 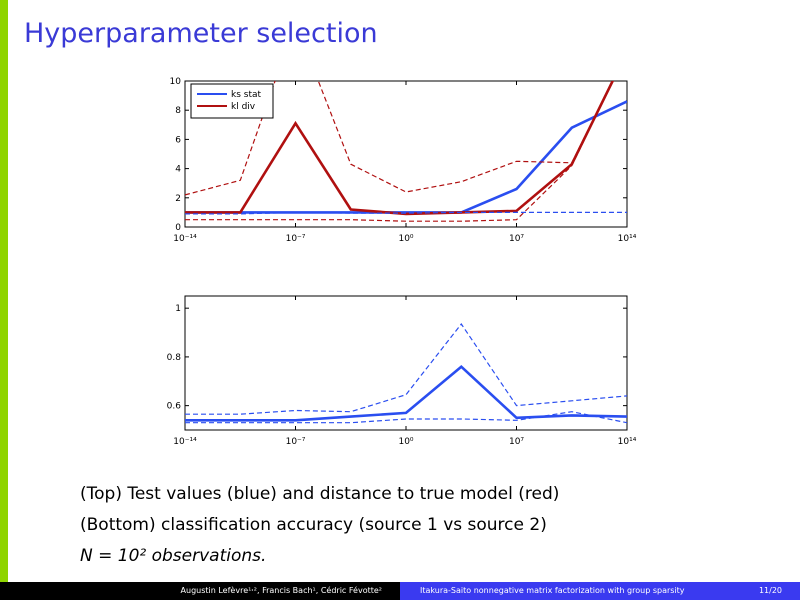 What do you see at coordinates (201, 33) in the screenshot?
I see `slide-title: Hyperparameter selection` at bounding box center [201, 33].